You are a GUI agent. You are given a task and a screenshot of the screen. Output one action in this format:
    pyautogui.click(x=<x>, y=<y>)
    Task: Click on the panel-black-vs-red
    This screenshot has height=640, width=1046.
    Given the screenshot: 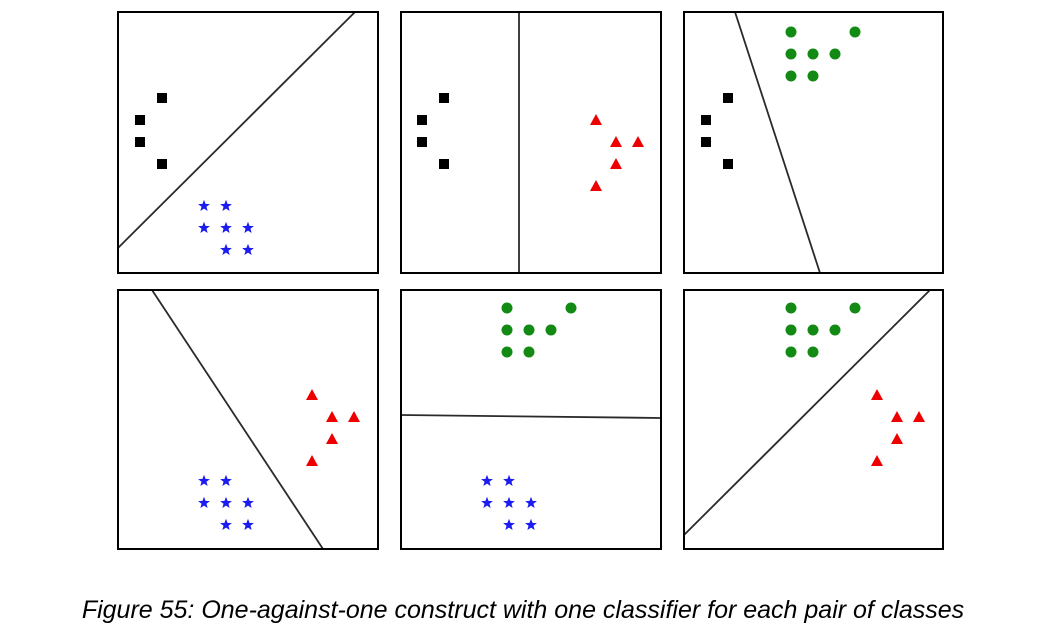 What is the action you would take?
    pyautogui.click(x=531, y=142)
    